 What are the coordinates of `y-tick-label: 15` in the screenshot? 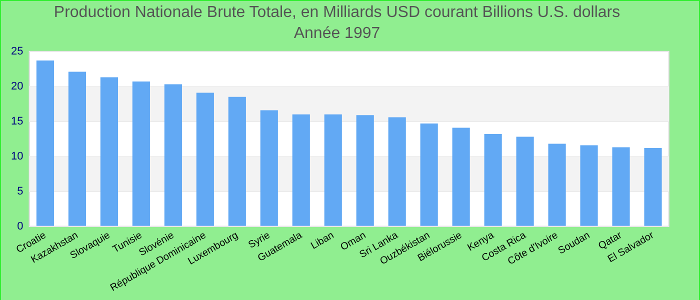 It's located at (17, 121).